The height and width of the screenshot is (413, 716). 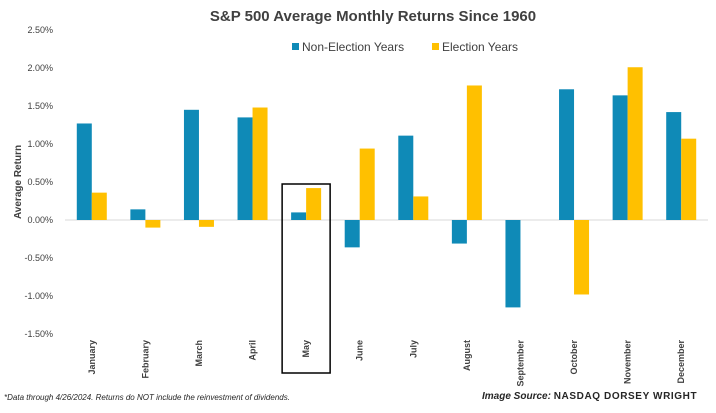 I want to click on x-tick-label: January, so click(x=92, y=357).